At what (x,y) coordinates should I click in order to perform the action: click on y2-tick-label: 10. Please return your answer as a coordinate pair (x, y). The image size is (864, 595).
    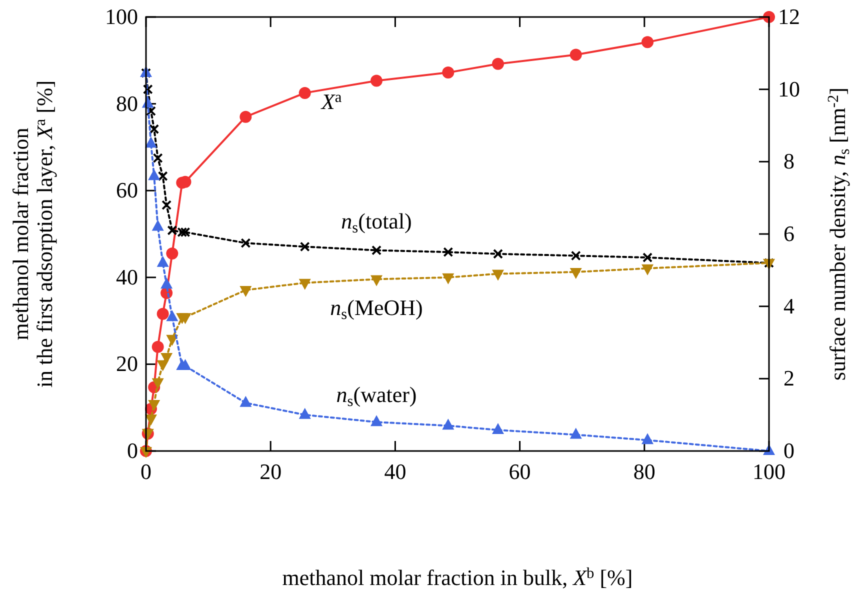
    Looking at the image, I should click on (789, 89).